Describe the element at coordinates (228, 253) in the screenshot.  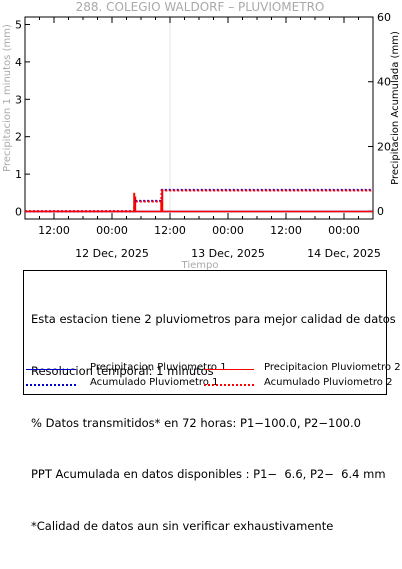
I see `x-date-label: 13 Dec, 2025` at that location.